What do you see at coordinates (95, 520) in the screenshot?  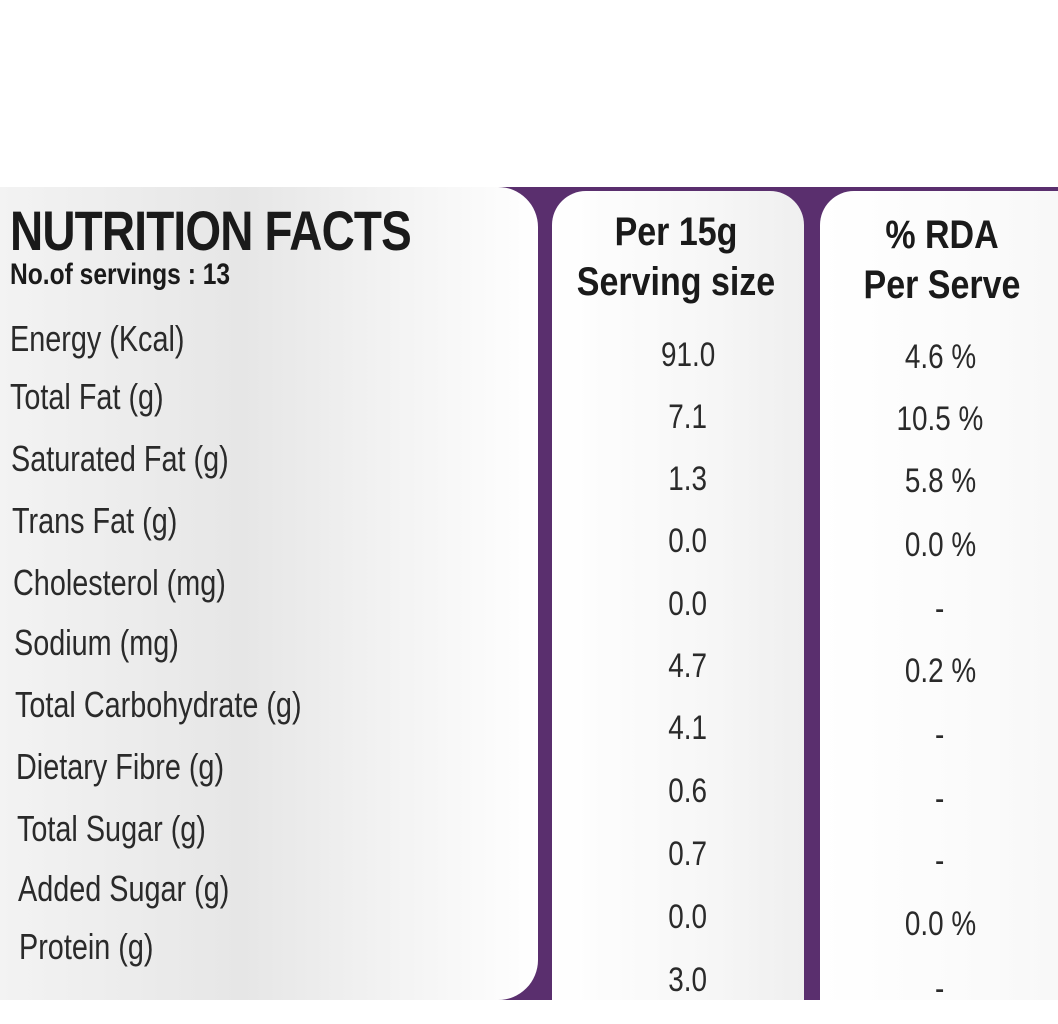 I see `nutrient-name: Trans Fat (g)` at bounding box center [95, 520].